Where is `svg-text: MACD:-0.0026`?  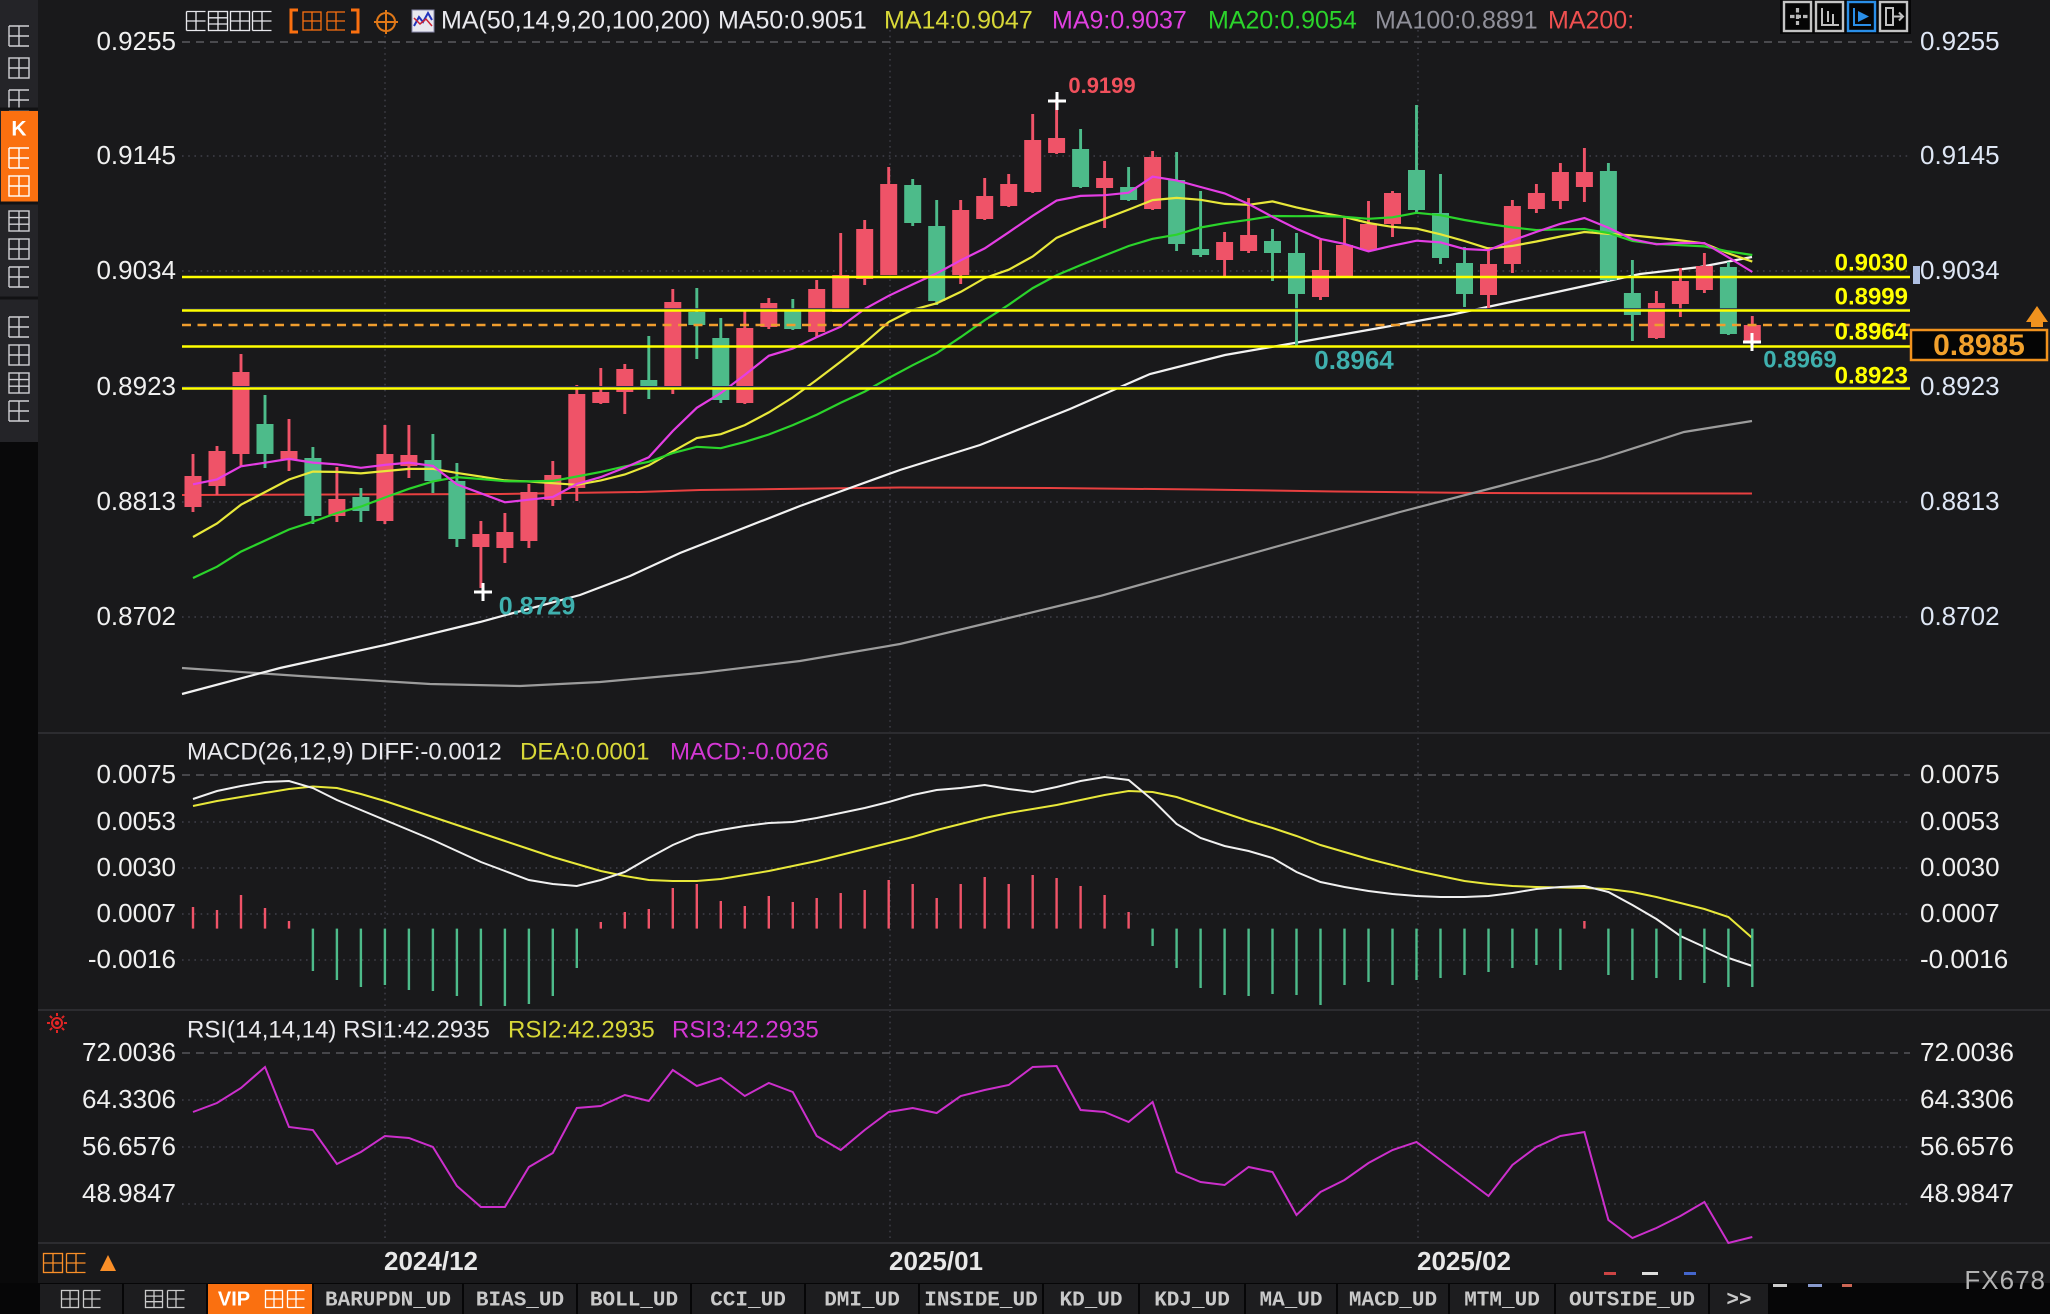
svg-text: MACD:-0.0026 is located at coordinates (749, 751).